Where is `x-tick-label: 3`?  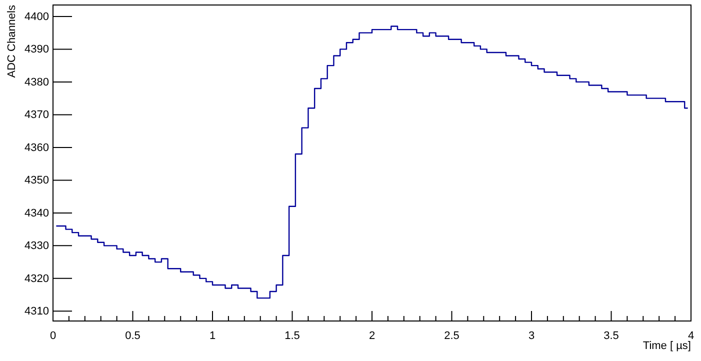
x-tick-label: 3 is located at coordinates (531, 336).